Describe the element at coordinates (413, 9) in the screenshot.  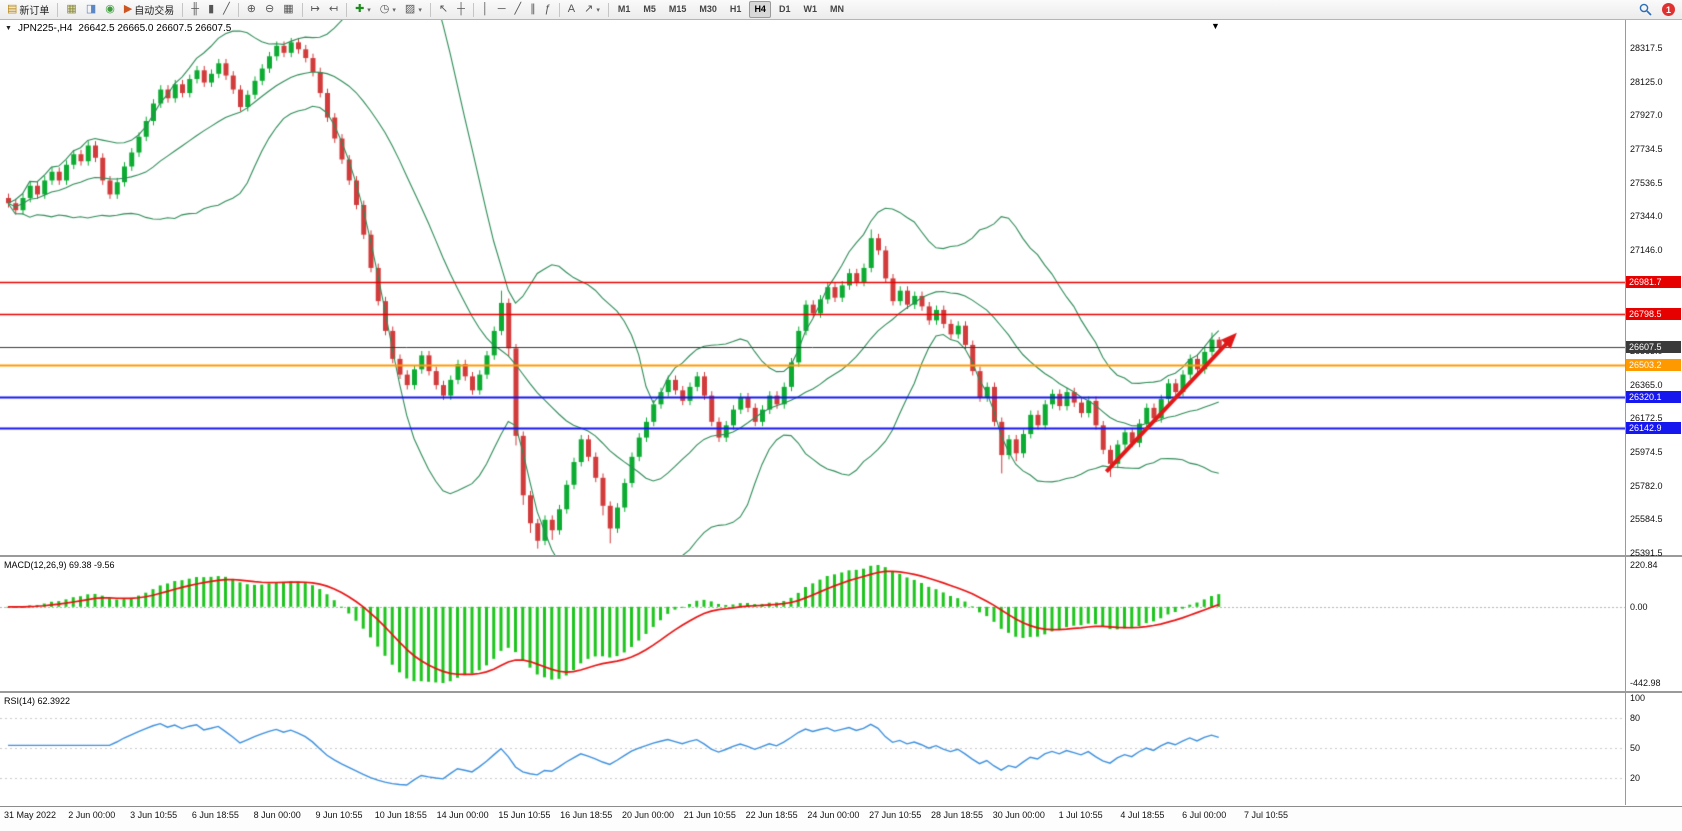
I see `templates-button: ▨ ▾` at that location.